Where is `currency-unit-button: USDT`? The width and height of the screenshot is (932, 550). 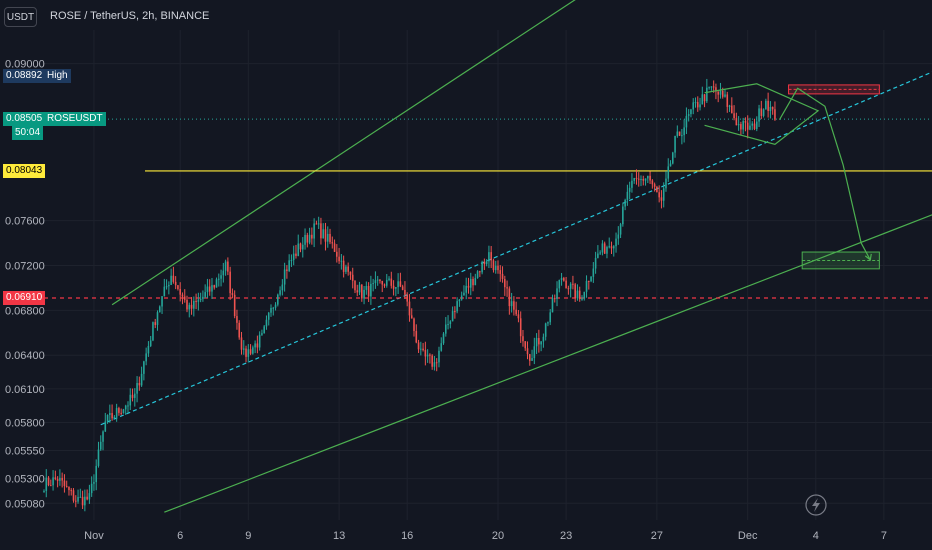 currency-unit-button: USDT is located at coordinates (20, 17).